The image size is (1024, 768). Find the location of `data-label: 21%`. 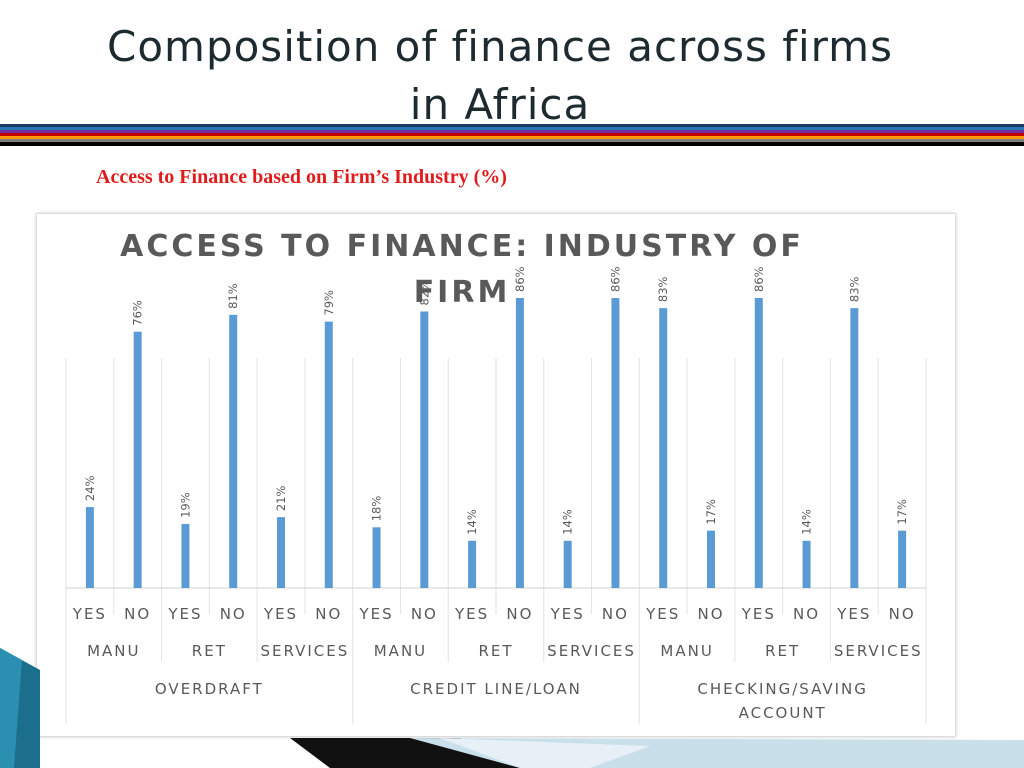

data-label: 21% is located at coordinates (281, 499).